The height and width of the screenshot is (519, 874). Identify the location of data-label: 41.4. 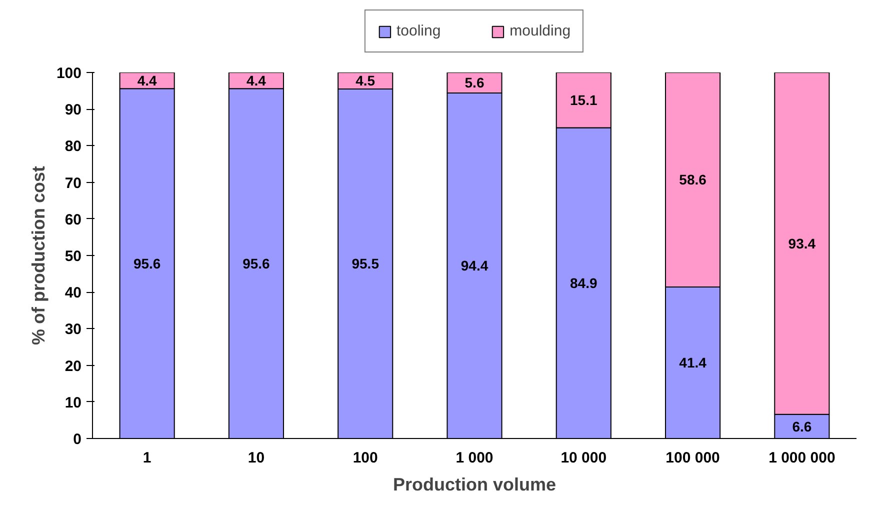
(693, 362).